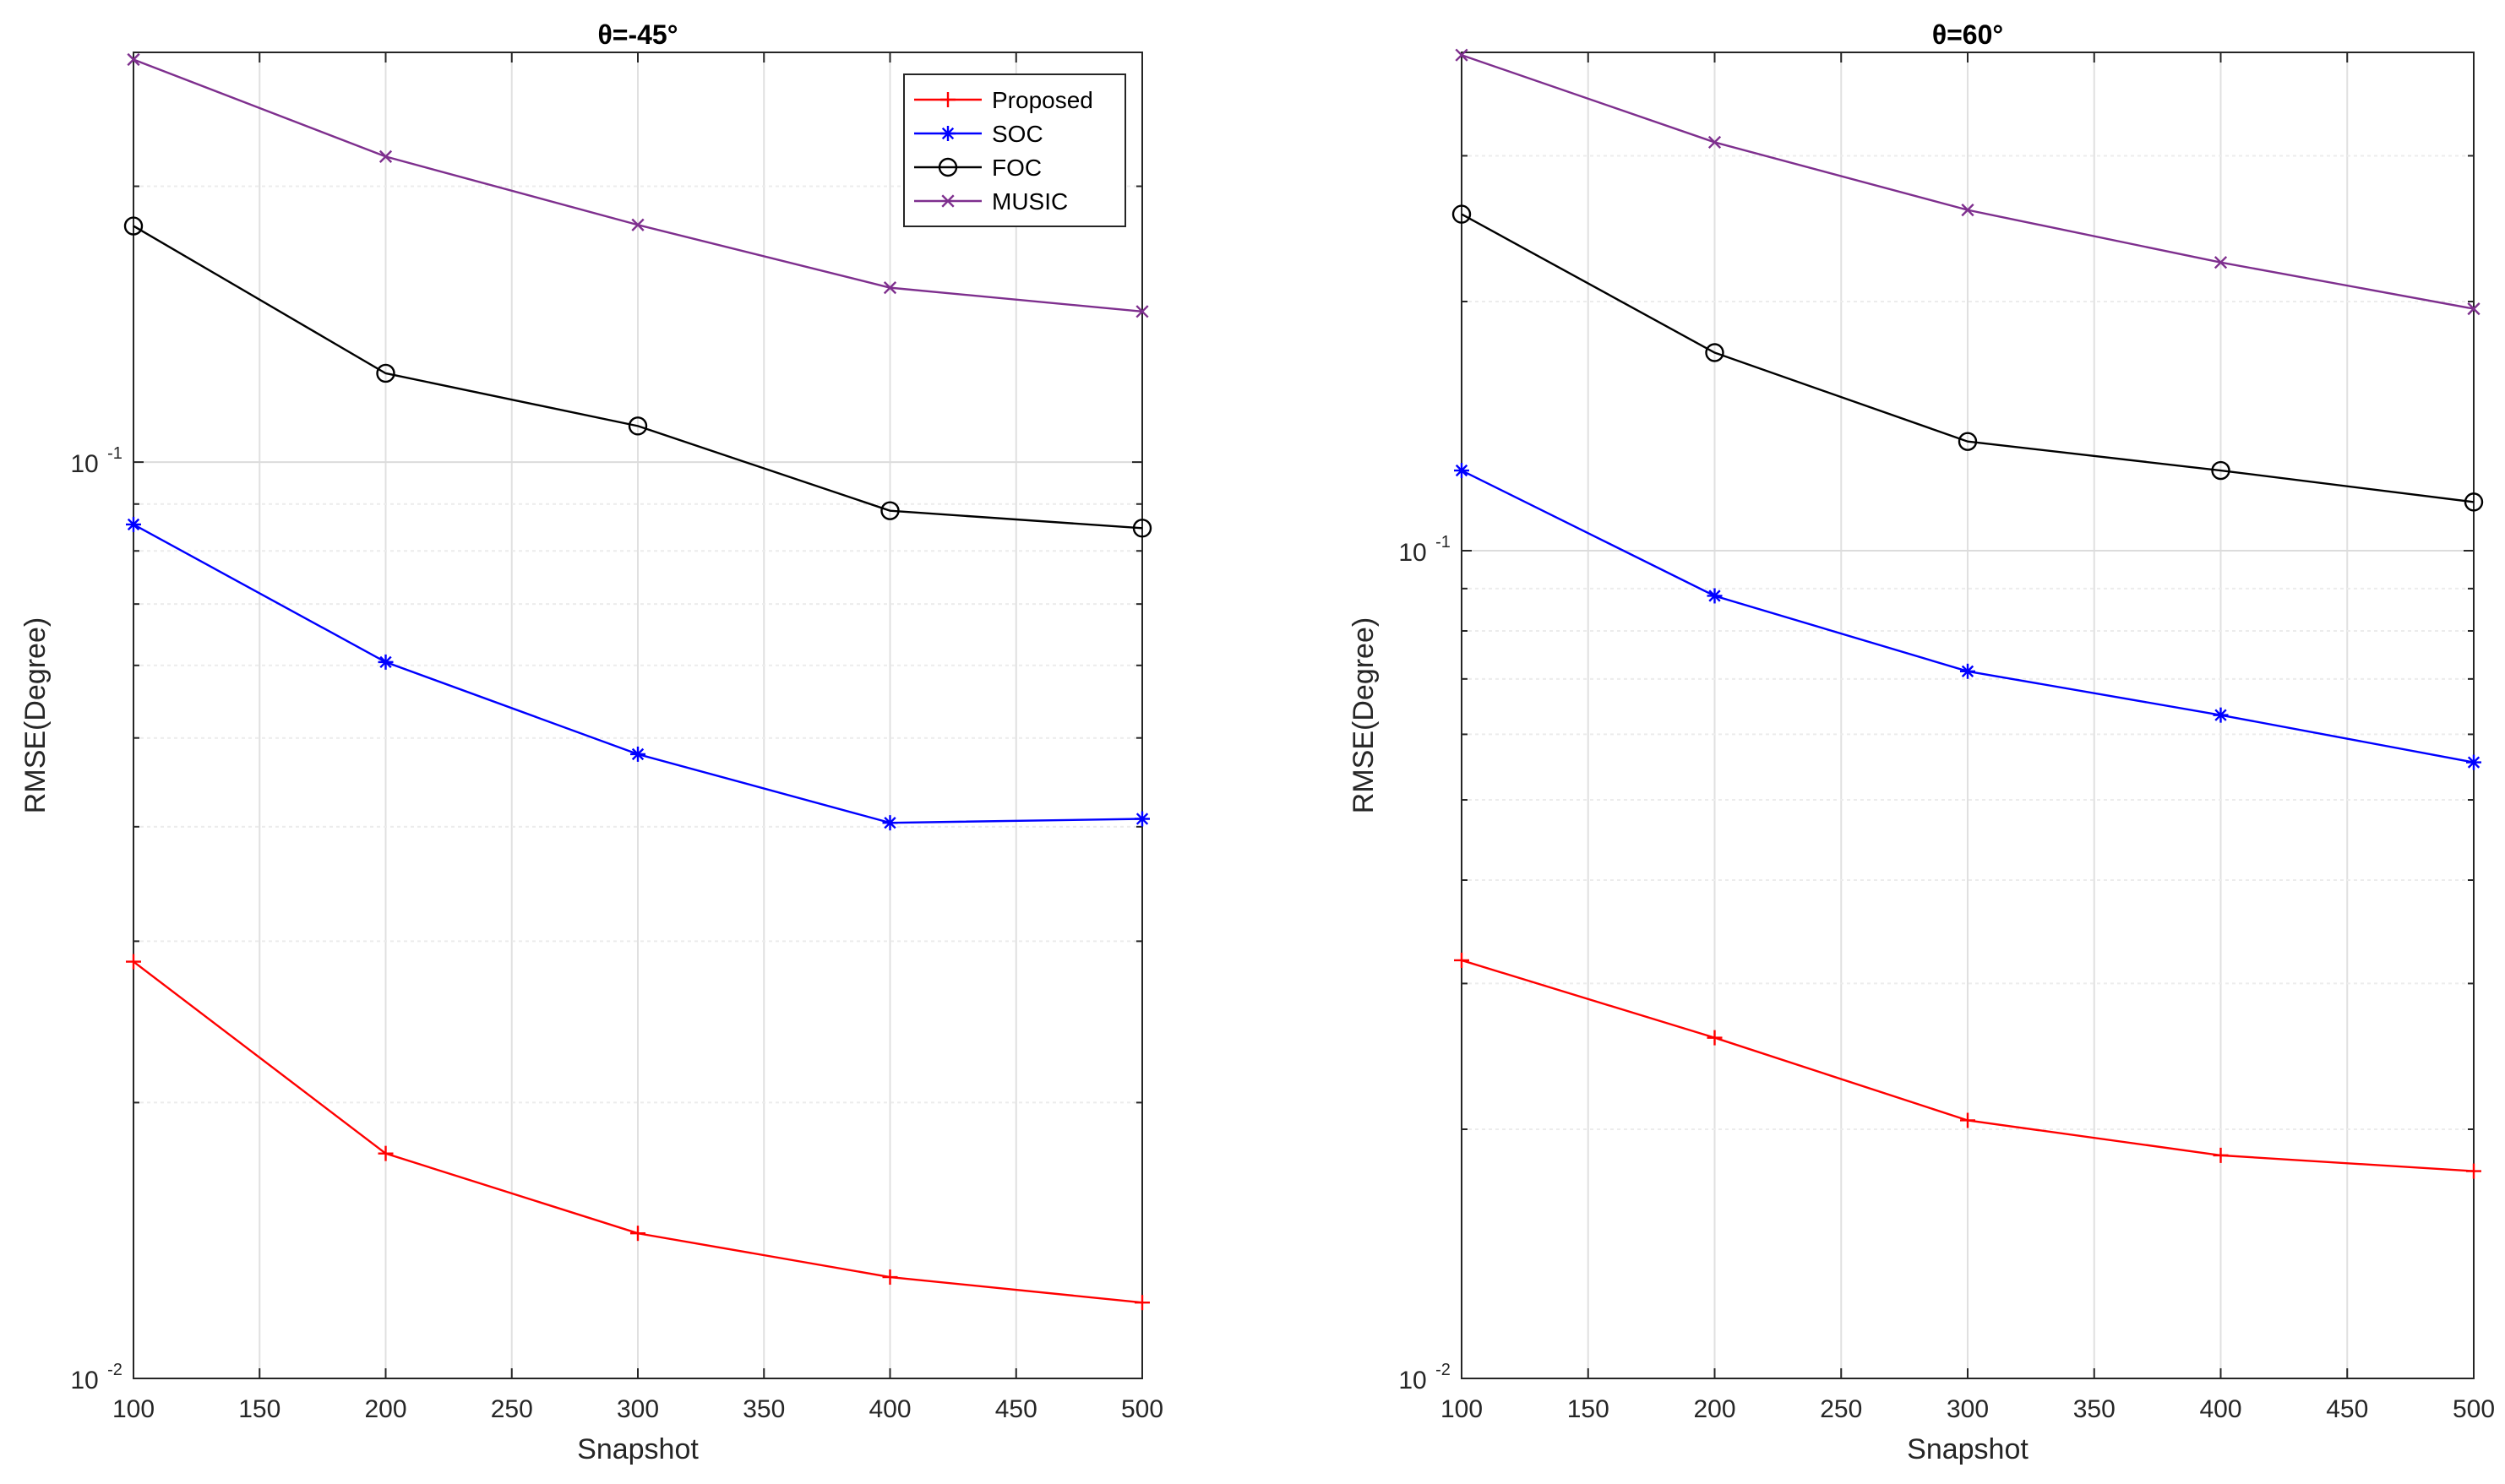  What do you see at coordinates (1014, 150) in the screenshot?
I see `legend: Proposed SOC FOC MUSIC` at bounding box center [1014, 150].